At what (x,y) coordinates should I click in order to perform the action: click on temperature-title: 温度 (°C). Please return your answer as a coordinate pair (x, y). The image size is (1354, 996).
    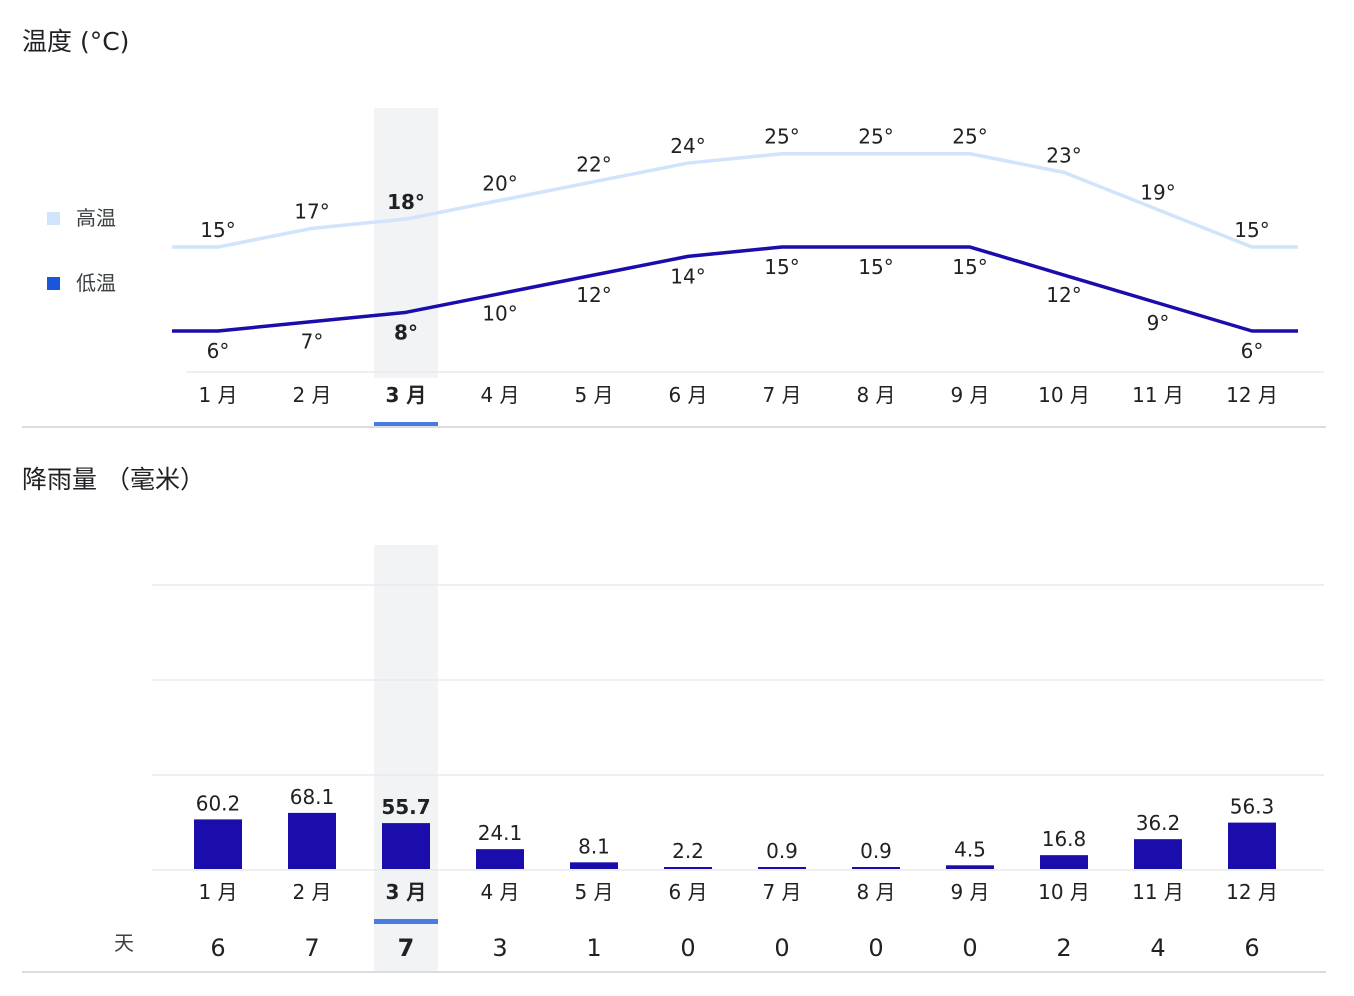
    Looking at the image, I should click on (75, 41).